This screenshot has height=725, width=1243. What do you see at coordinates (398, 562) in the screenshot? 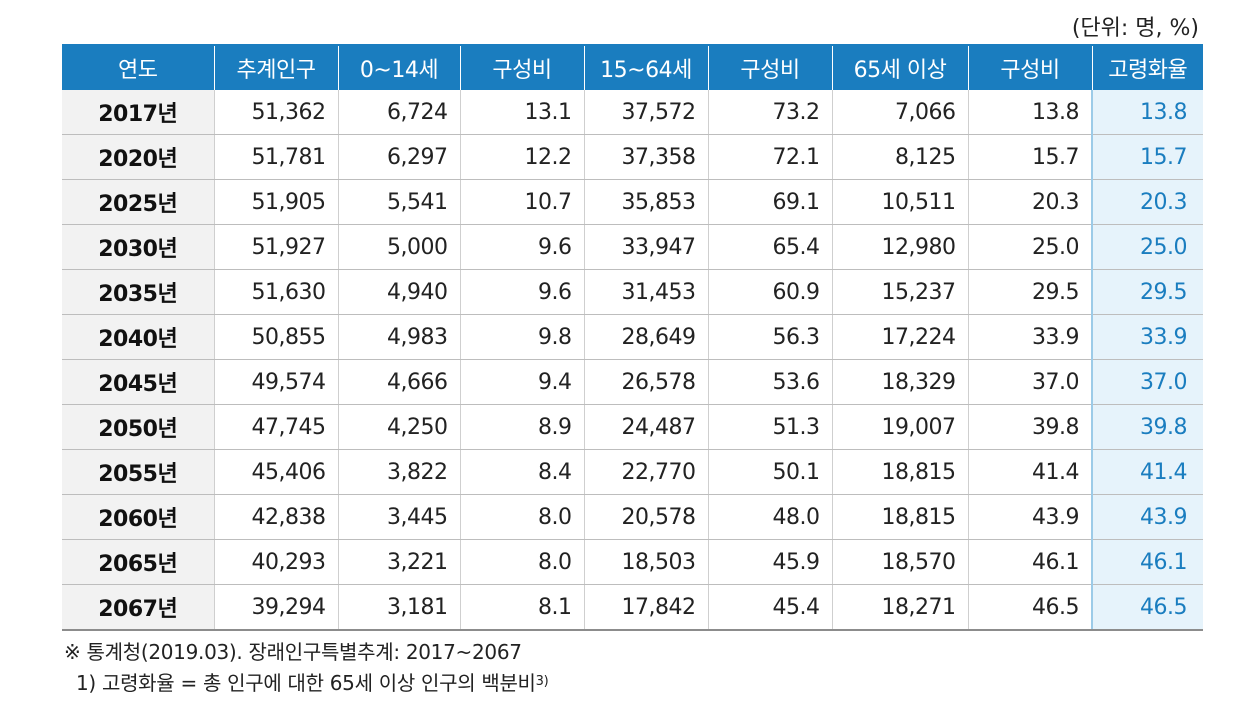
I see `age-0-14-cell: 3,221` at bounding box center [398, 562].